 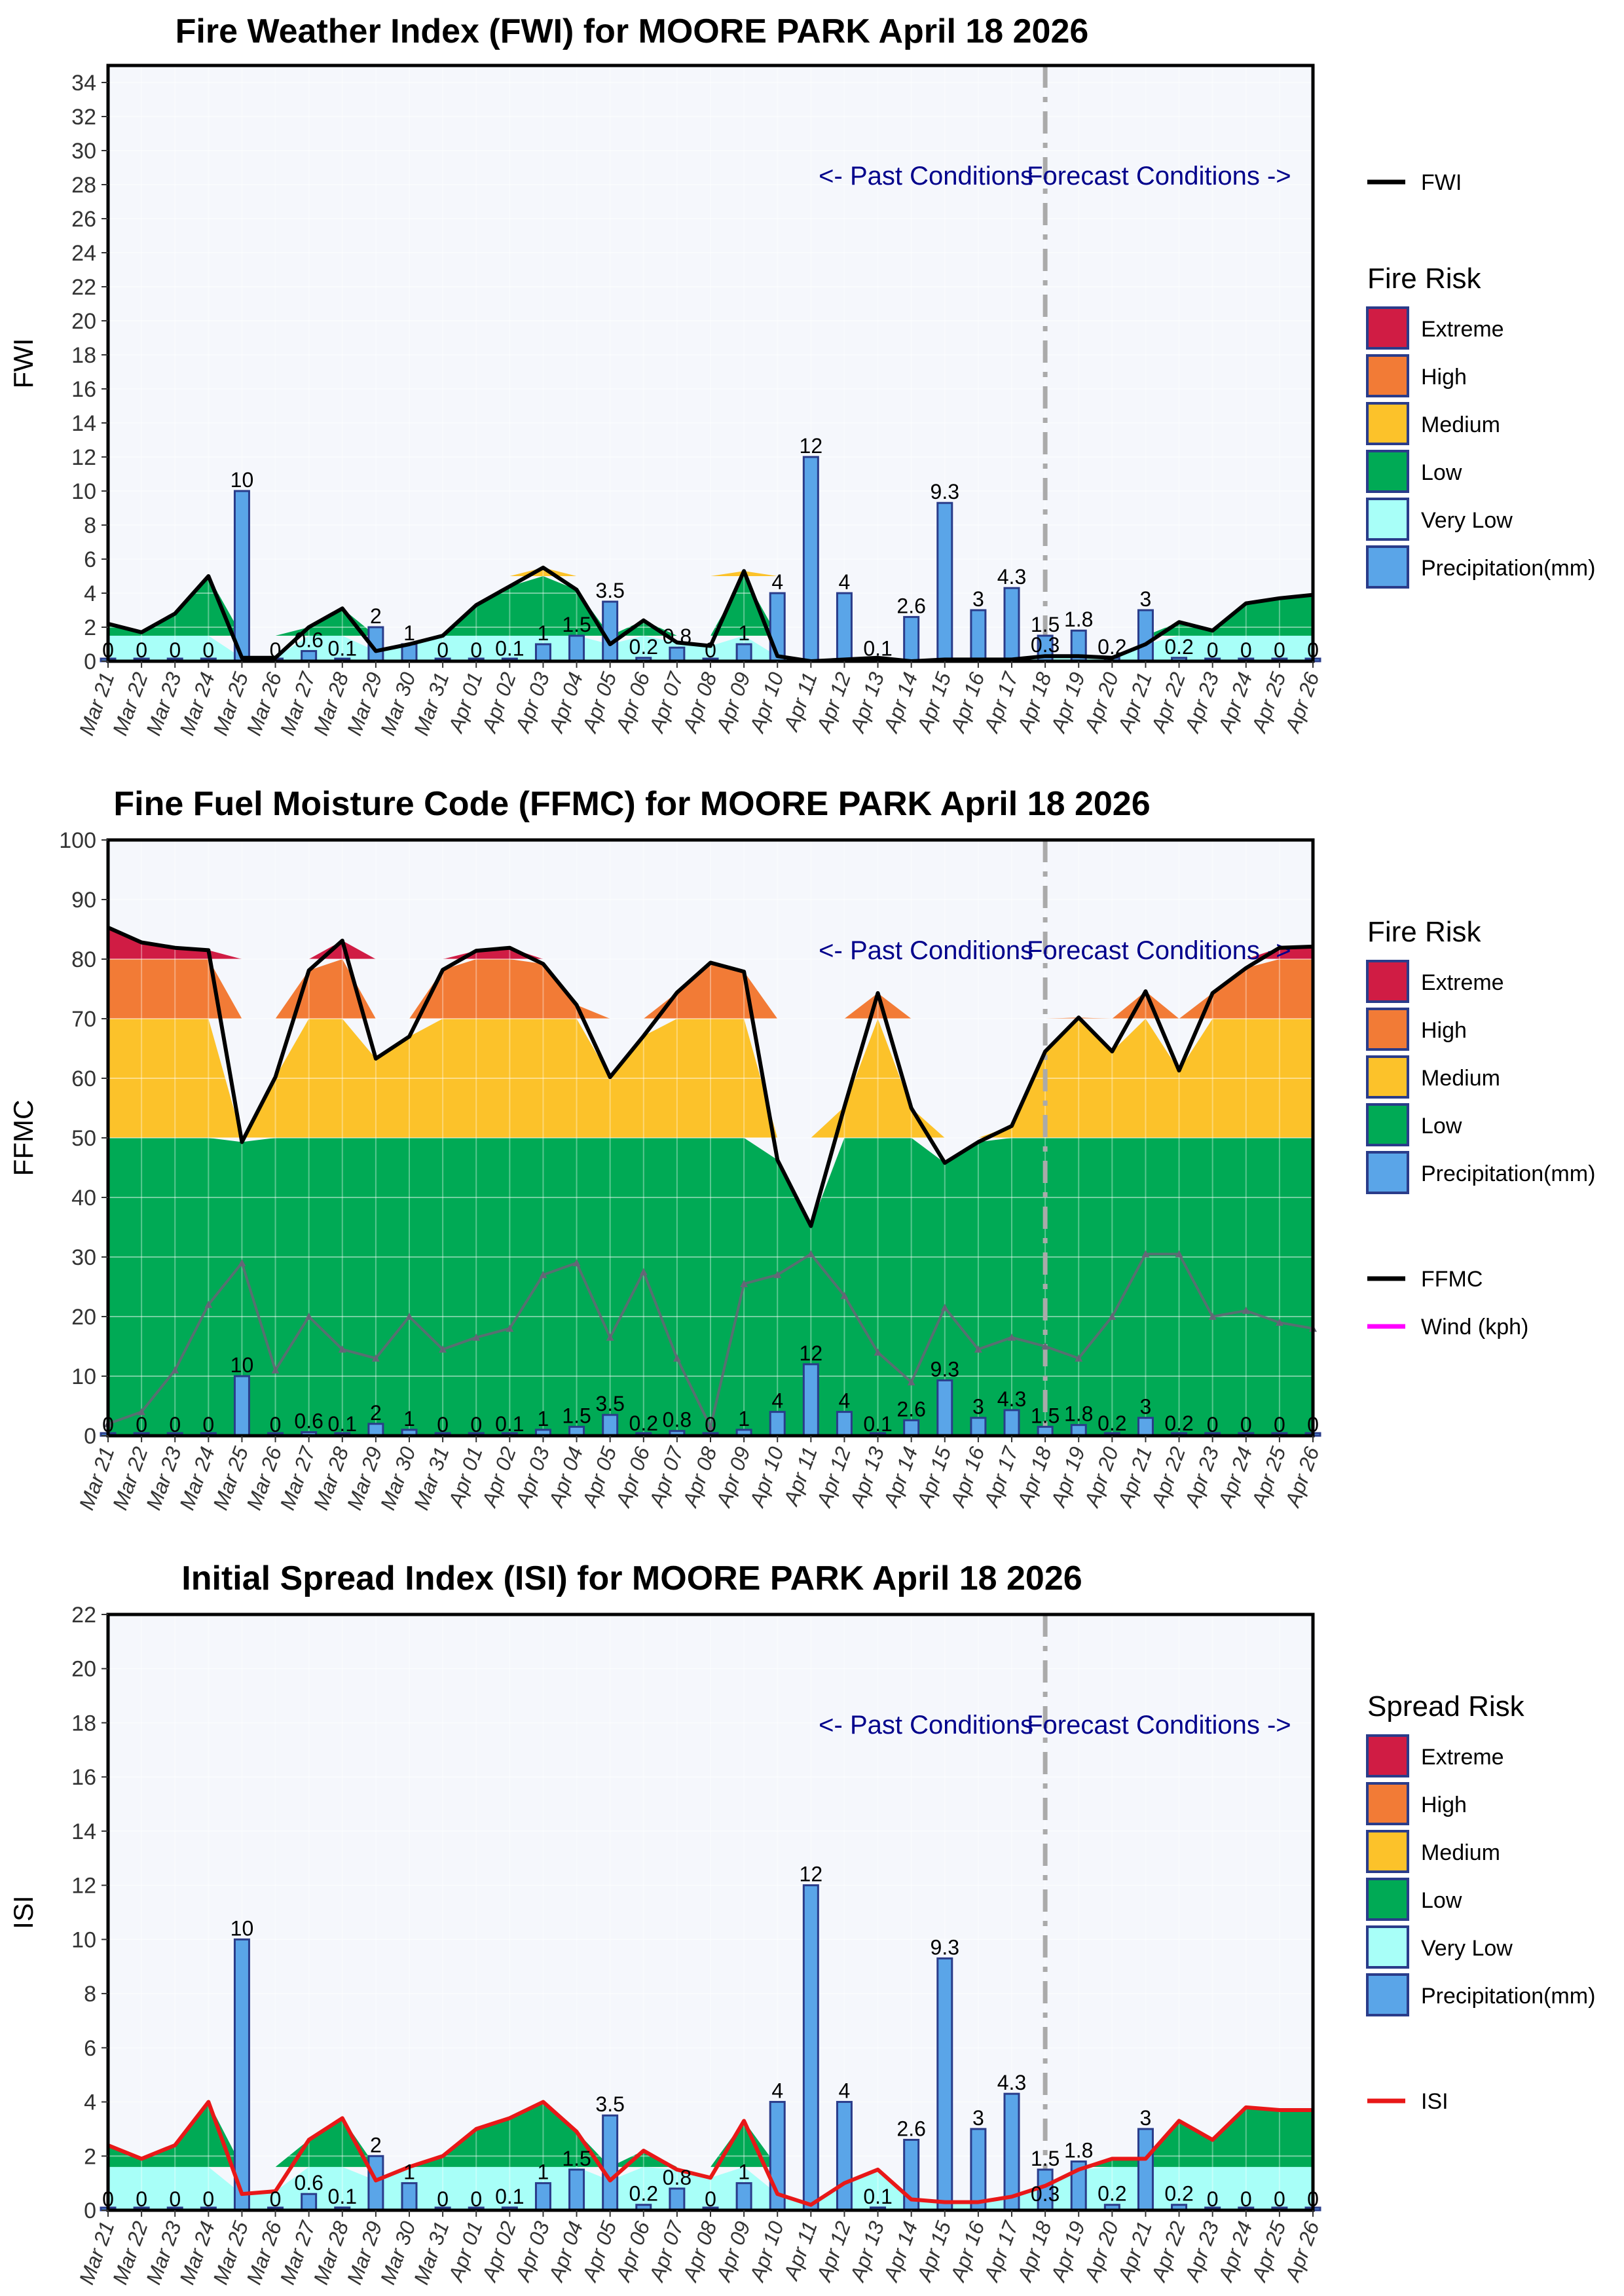 I want to click on legend-title: Fire Risk, so click(x=1424, y=932).